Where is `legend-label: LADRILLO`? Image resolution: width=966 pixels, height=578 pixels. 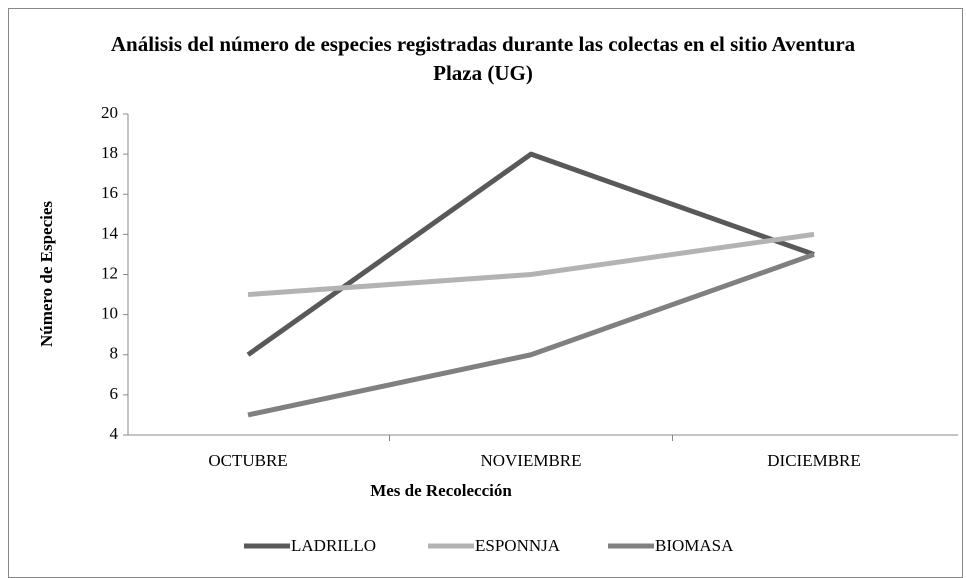 legend-label: LADRILLO is located at coordinates (333, 545).